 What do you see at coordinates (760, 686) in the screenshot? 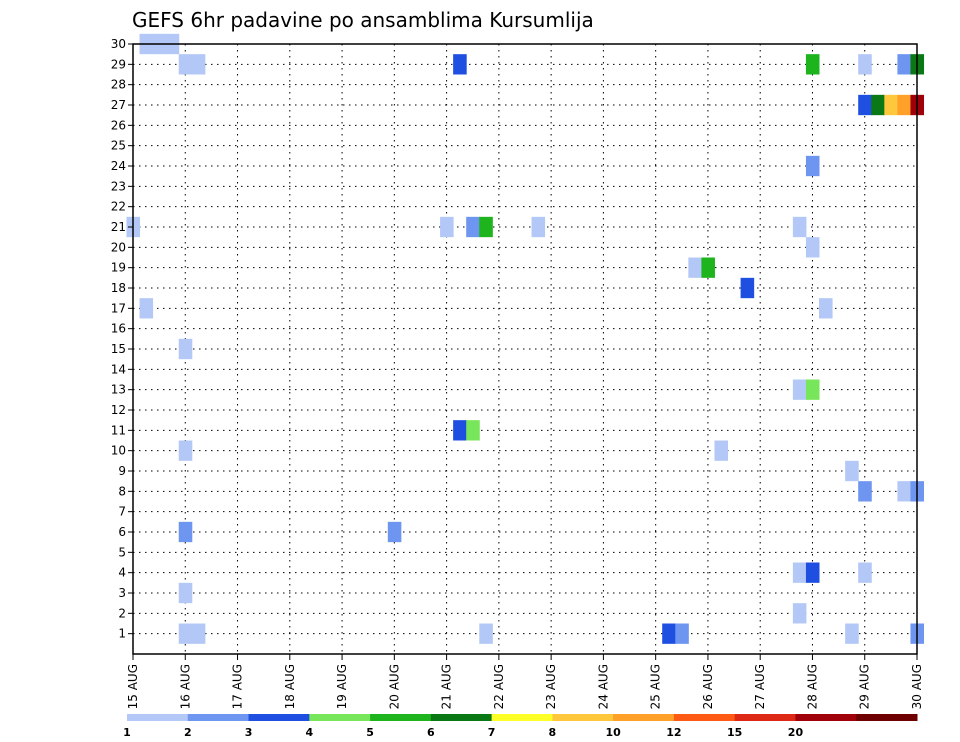
I see `x-tick-label: 27 AUG` at bounding box center [760, 686].